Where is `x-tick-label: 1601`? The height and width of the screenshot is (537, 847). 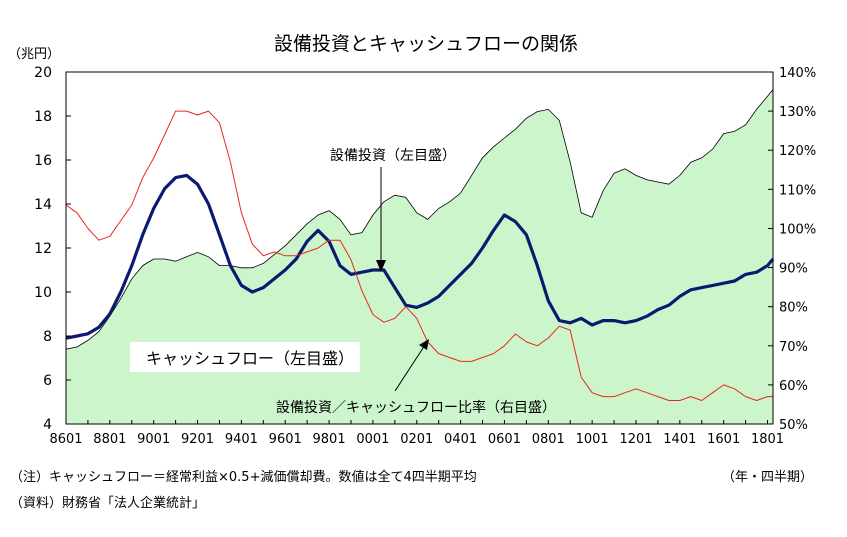 x-tick-label: 1601 is located at coordinates (723, 439).